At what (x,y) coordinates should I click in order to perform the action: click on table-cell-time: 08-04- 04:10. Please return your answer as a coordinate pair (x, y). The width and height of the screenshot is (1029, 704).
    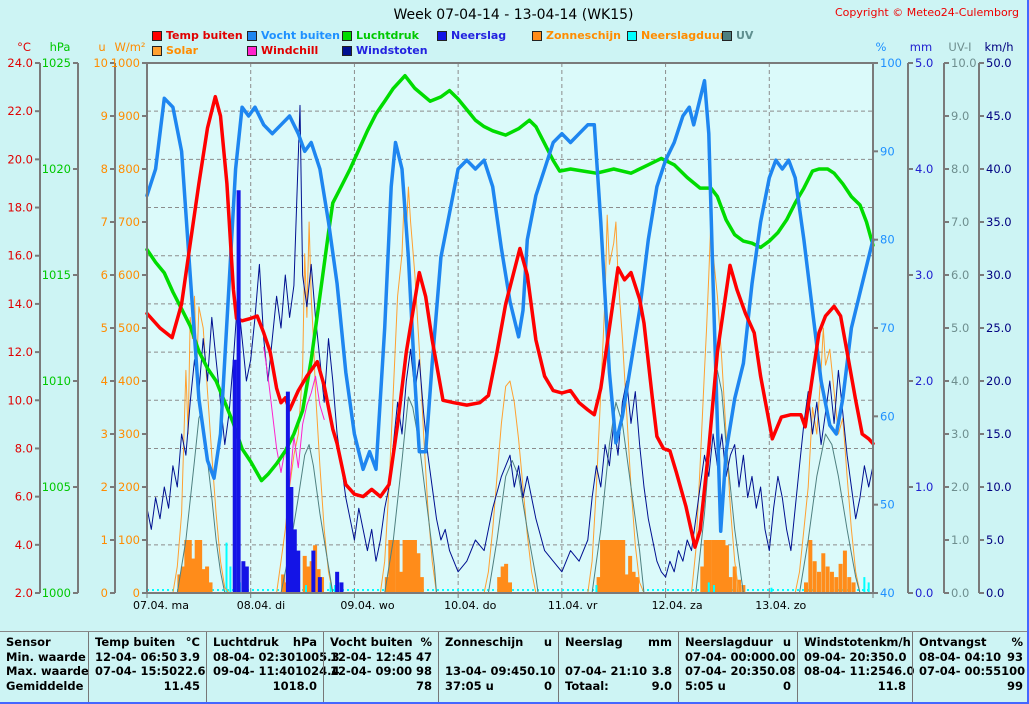
    Looking at the image, I should click on (960, 656).